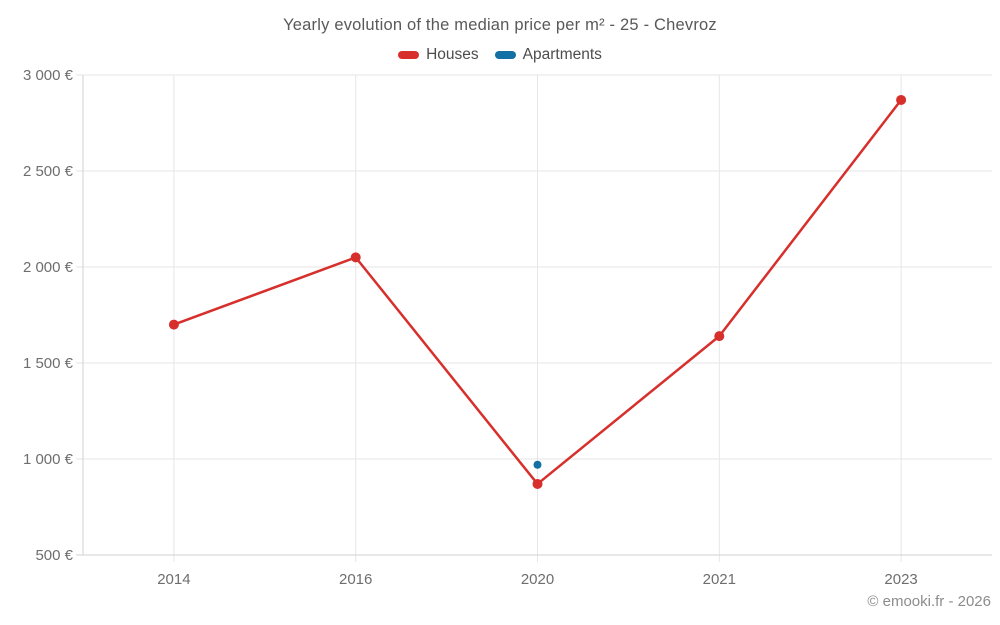 The height and width of the screenshot is (625, 1000). I want to click on legend-swatch-houses, so click(409, 55).